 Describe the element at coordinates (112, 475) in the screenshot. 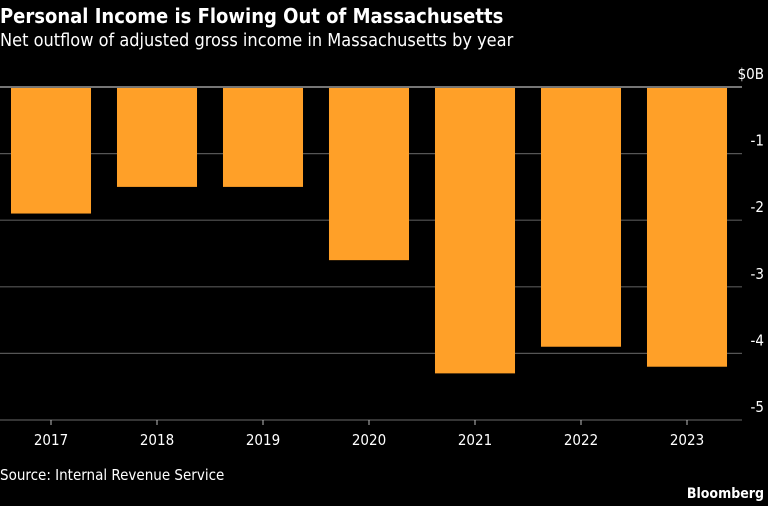

I see `source-note: Source: Internal Revenue Service` at that location.